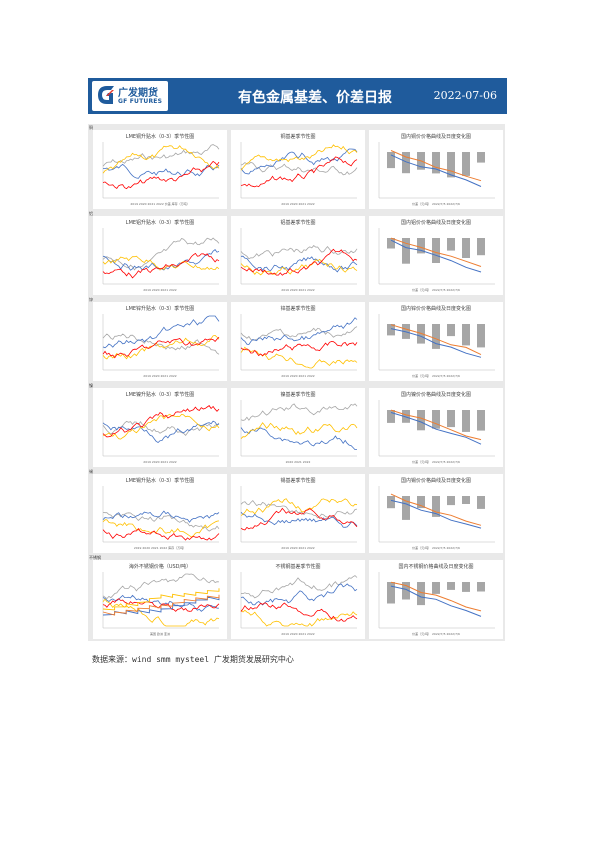 The image size is (595, 842). What do you see at coordinates (298, 567) in the screenshot?
I see `chart-title: 不锈钢基差季节性图` at bounding box center [298, 567].